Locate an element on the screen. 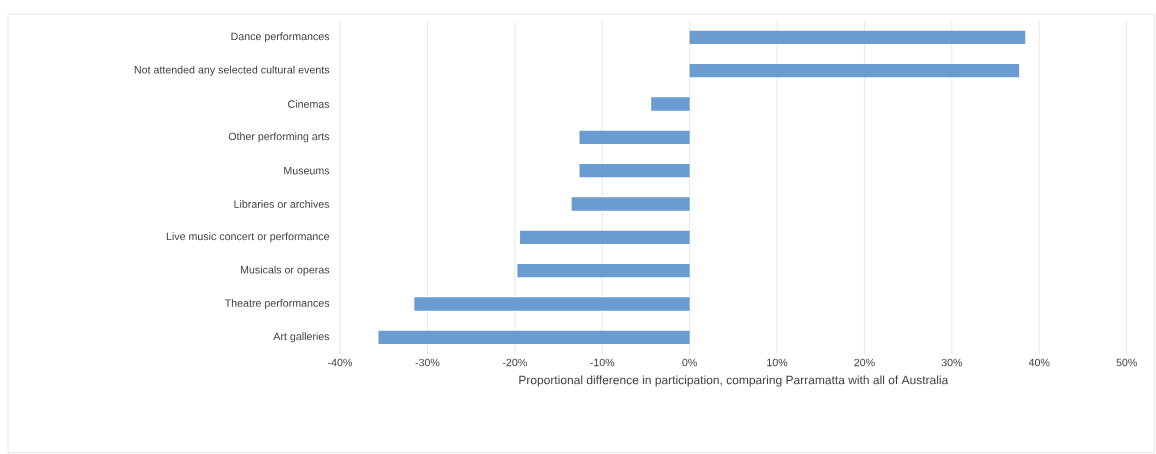 This screenshot has width=1156, height=454. x-tick-label: 10% is located at coordinates (777, 362).